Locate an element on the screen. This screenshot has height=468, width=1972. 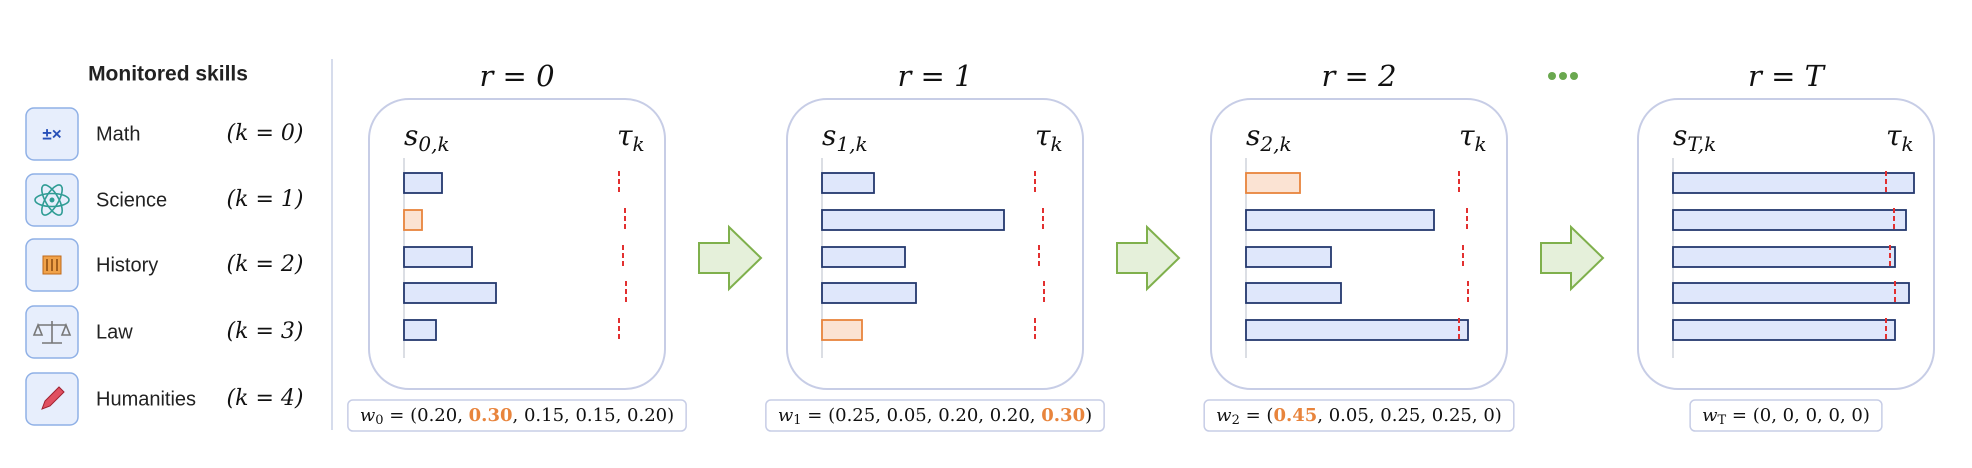
score-label: s2,k is located at coordinates (1269, 137).